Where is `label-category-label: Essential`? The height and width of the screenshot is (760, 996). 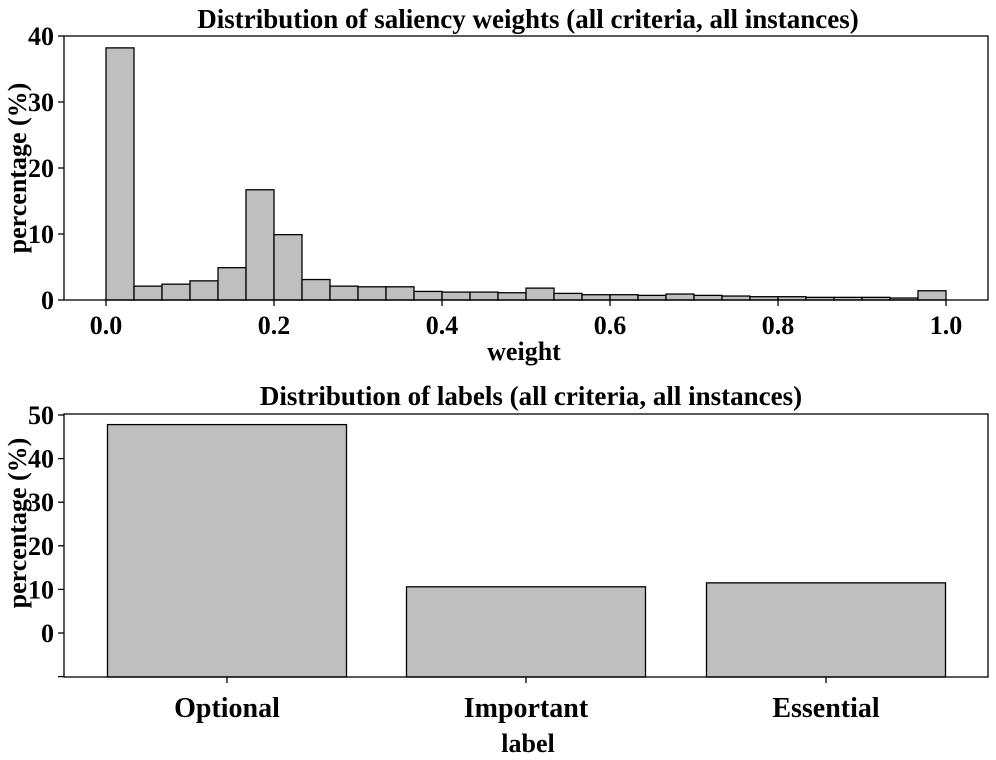
label-category-label: Essential is located at coordinates (826, 708).